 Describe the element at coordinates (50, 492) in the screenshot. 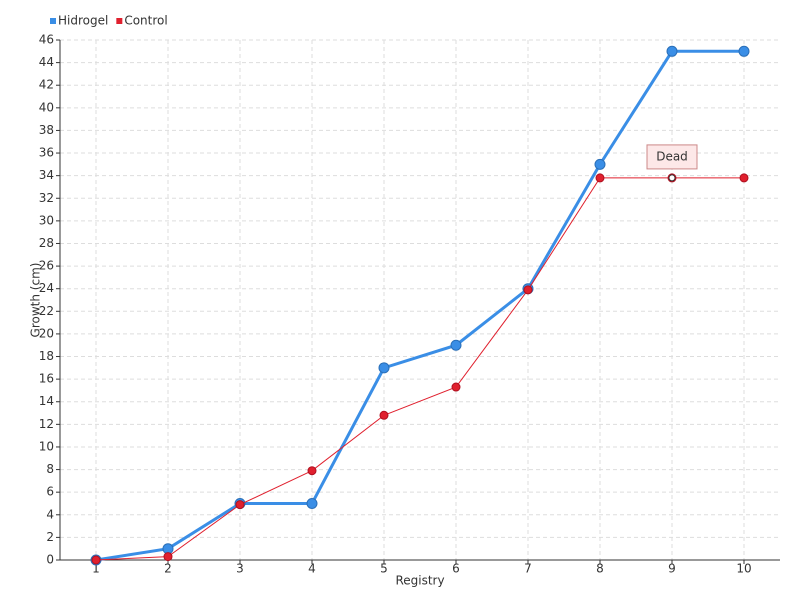

I see `y-tick-label: 6` at that location.